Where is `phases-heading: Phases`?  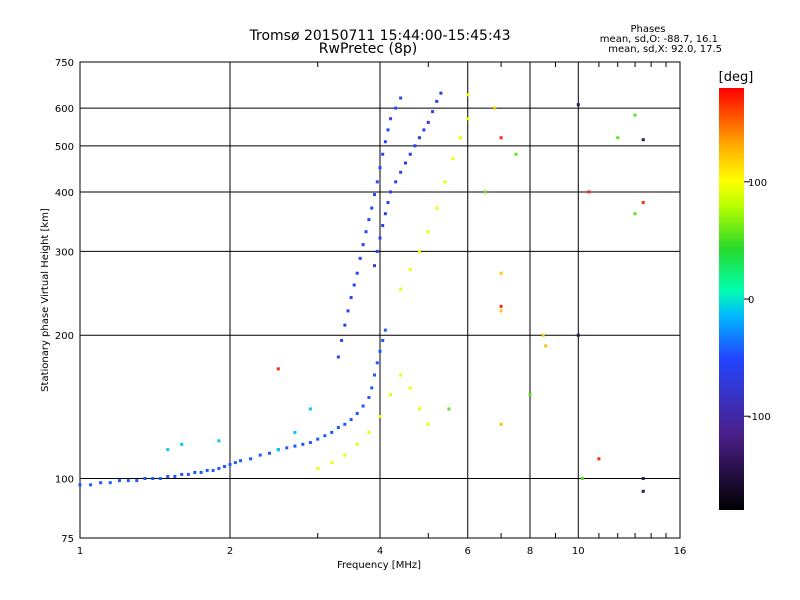 phases-heading: Phases is located at coordinates (647, 29).